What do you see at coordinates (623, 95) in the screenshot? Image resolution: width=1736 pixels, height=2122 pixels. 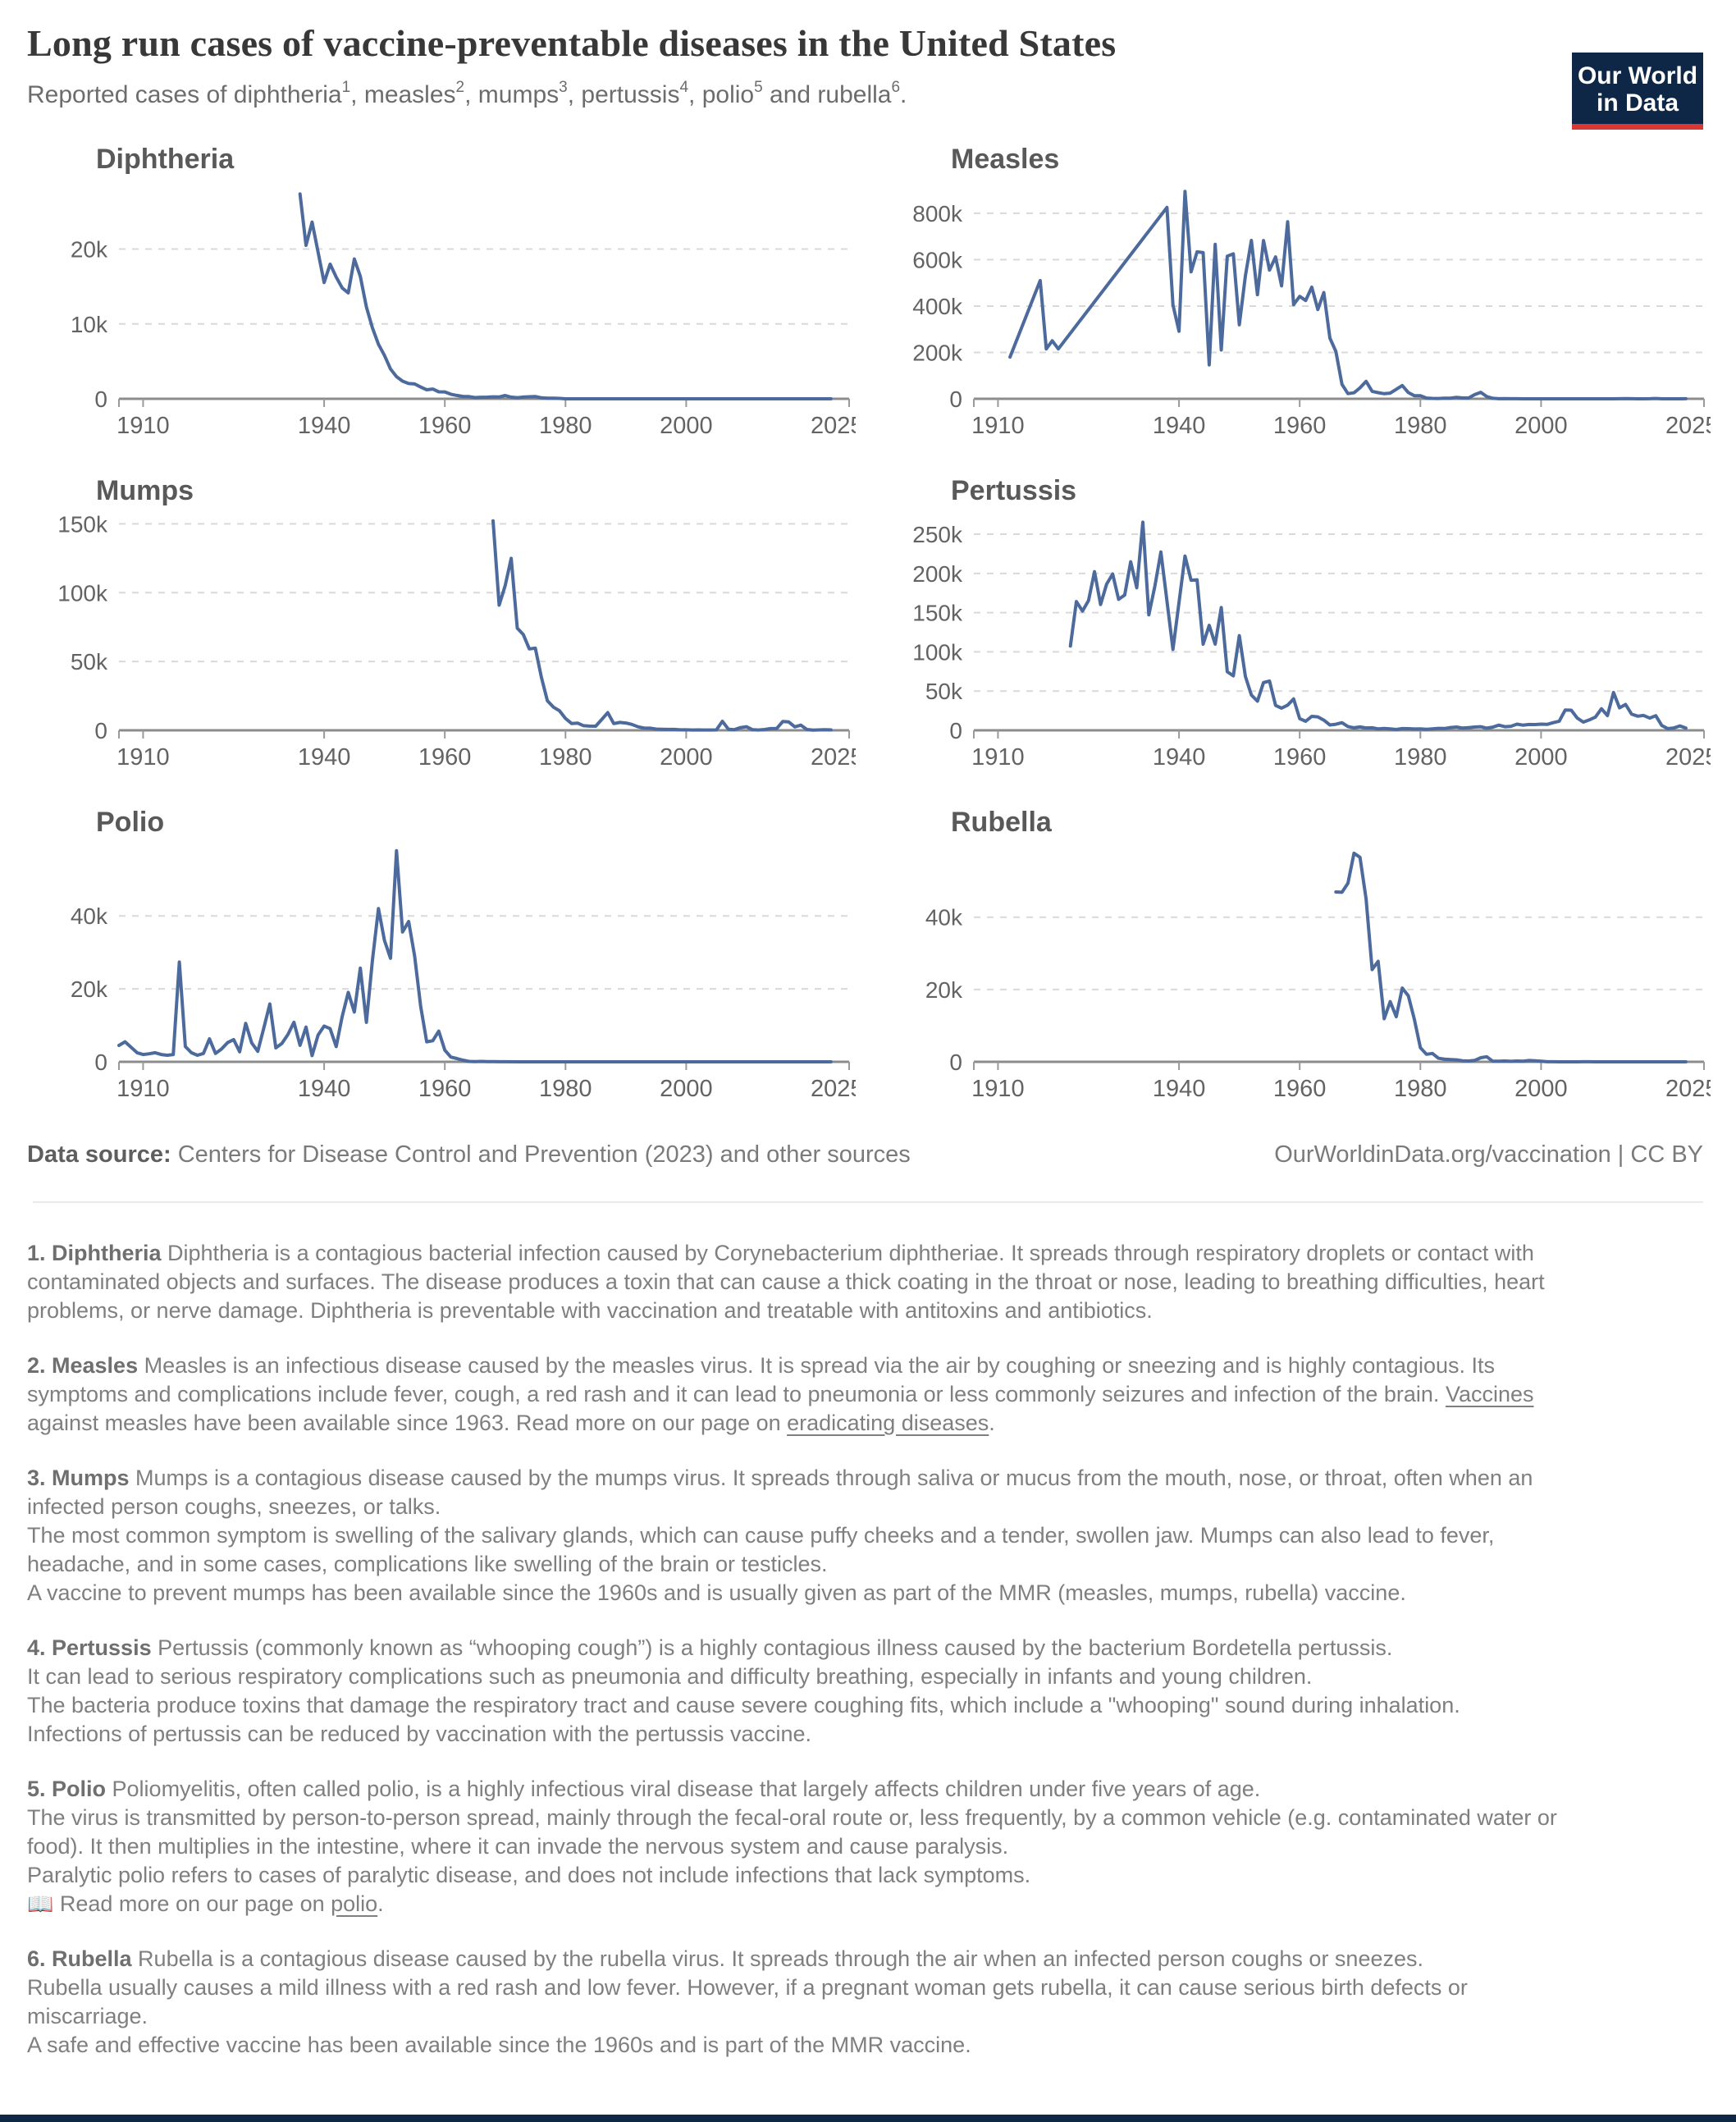 I see `subtitle-text: , pertussis` at bounding box center [623, 95].